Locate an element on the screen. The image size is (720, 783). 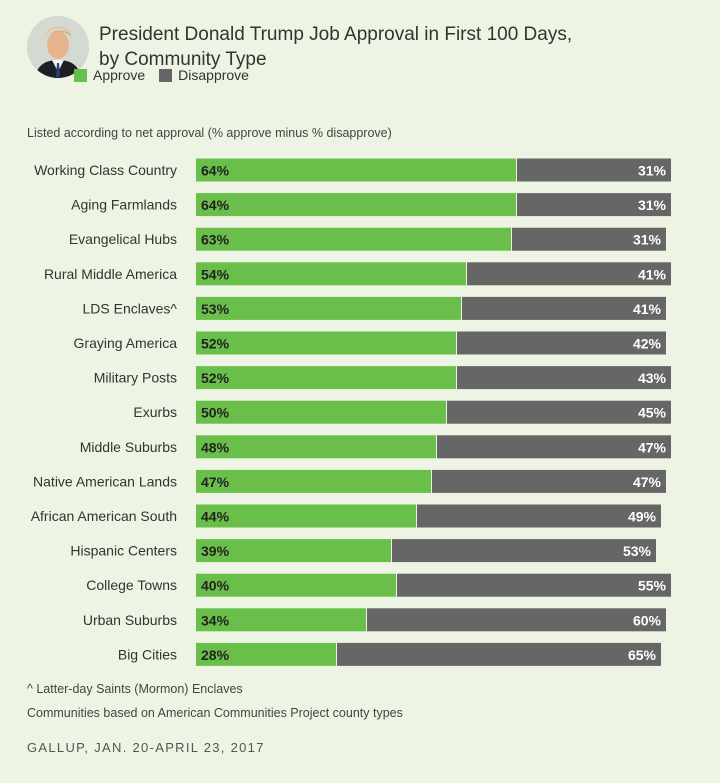
category-label: African American South is located at coordinates (104, 516).